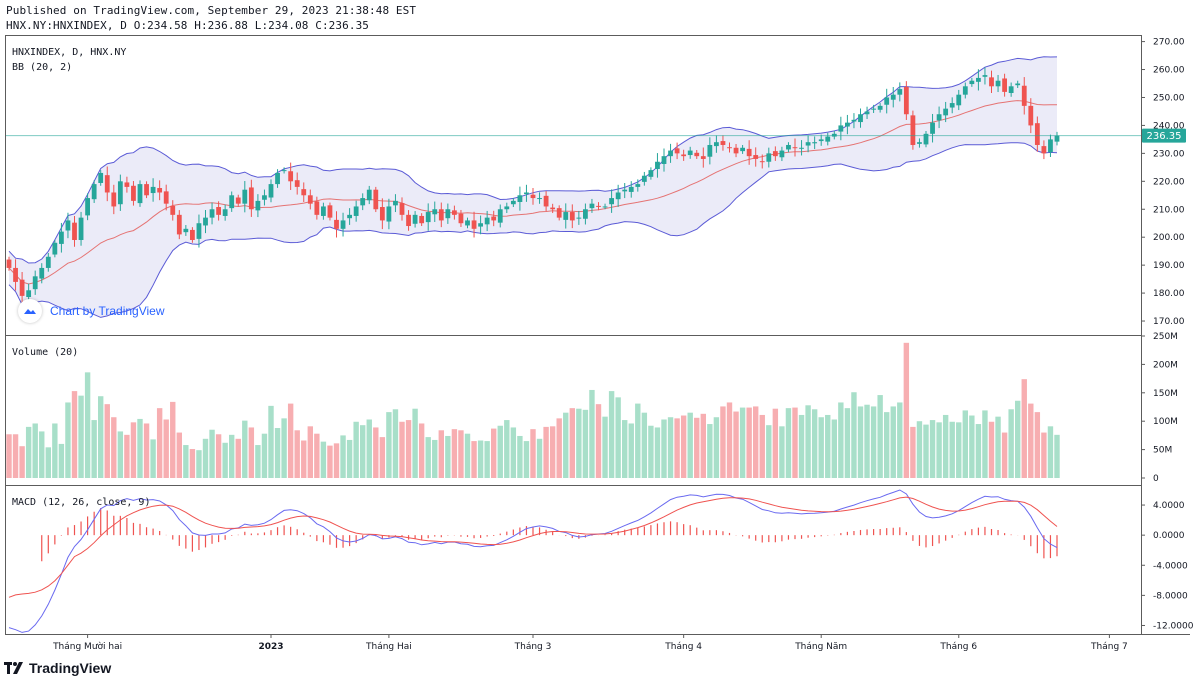  What do you see at coordinates (1169, 98) in the screenshot?
I see `price-tick-label: 250.00` at bounding box center [1169, 98].